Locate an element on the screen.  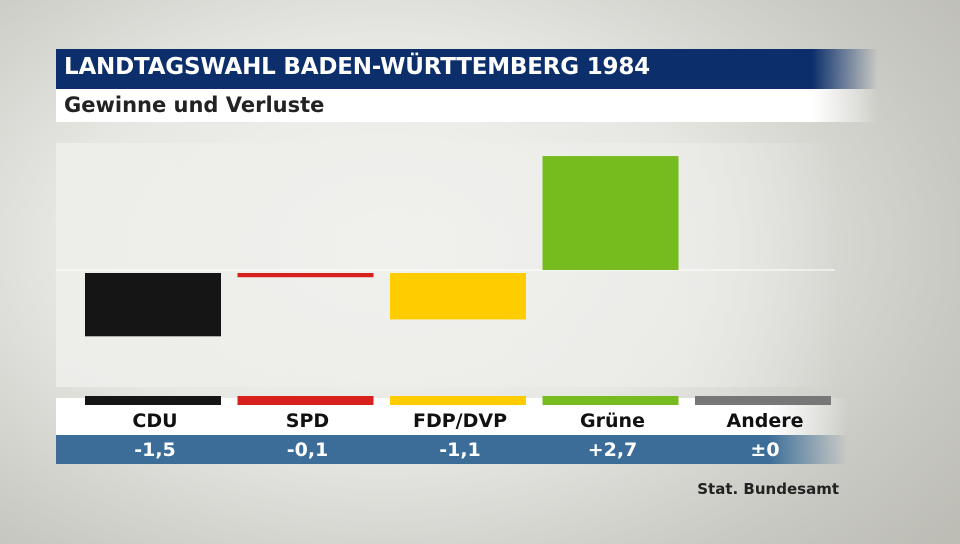
title-bar is located at coordinates (467, 69).